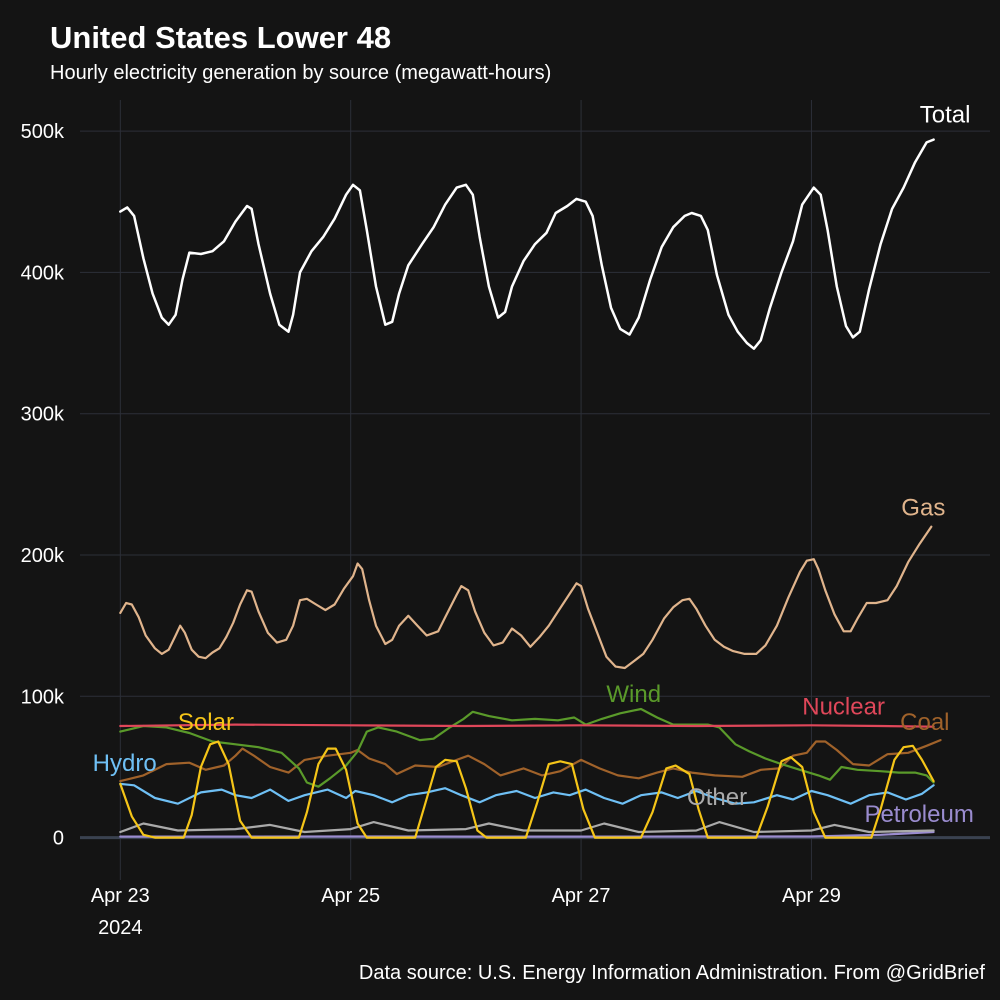 The height and width of the screenshot is (1000, 1000). Describe the element at coordinates (526, 597) in the screenshot. I see `series-line-gas` at that location.